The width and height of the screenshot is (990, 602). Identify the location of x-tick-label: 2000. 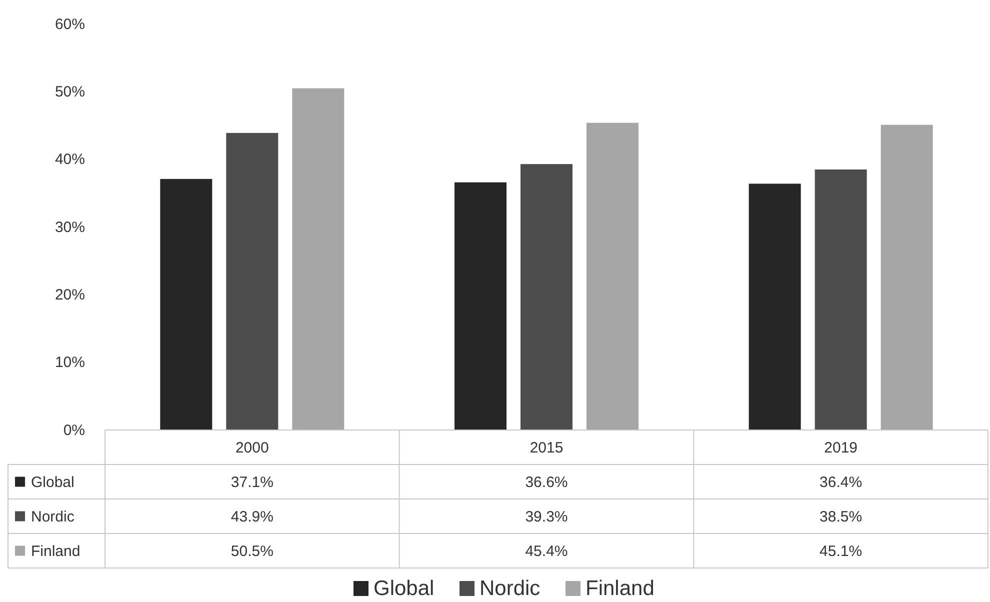
(252, 447).